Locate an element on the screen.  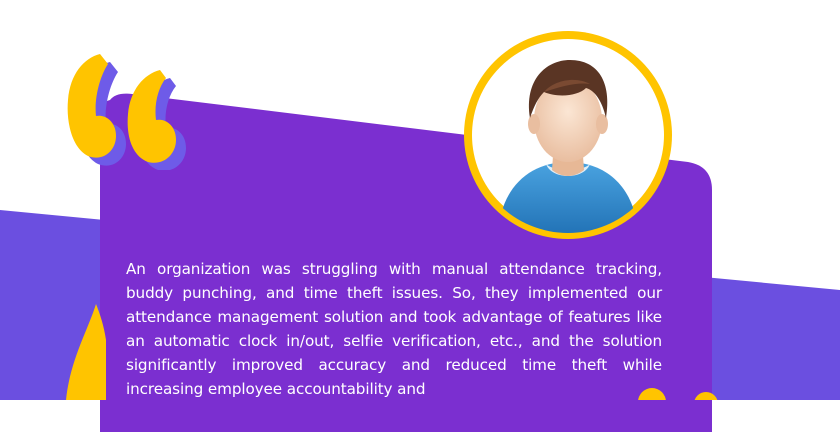
decorative-dots is located at coordinates (678, 394).